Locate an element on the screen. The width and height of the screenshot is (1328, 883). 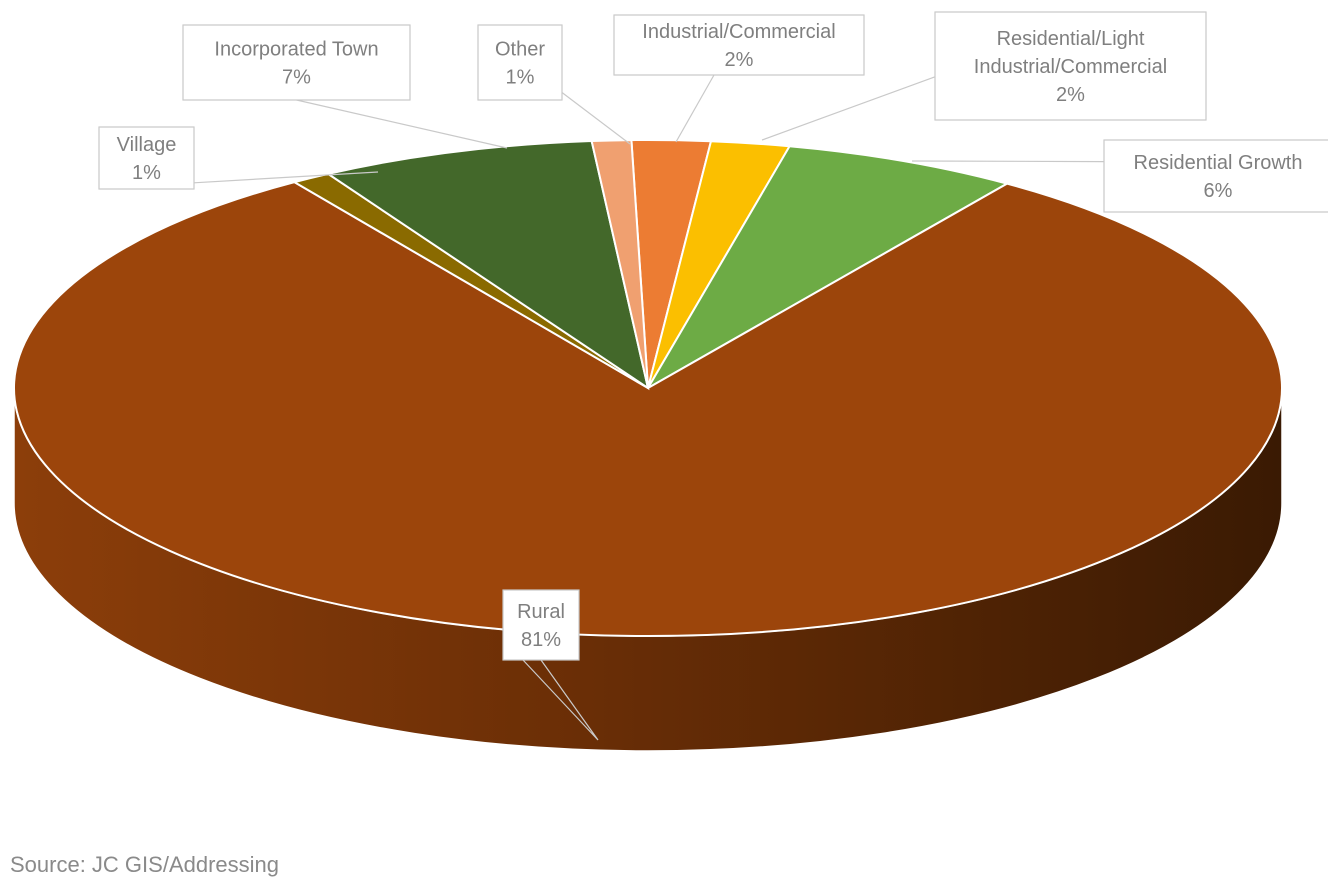
data-label-village: Village 1% is located at coordinates (146, 158).